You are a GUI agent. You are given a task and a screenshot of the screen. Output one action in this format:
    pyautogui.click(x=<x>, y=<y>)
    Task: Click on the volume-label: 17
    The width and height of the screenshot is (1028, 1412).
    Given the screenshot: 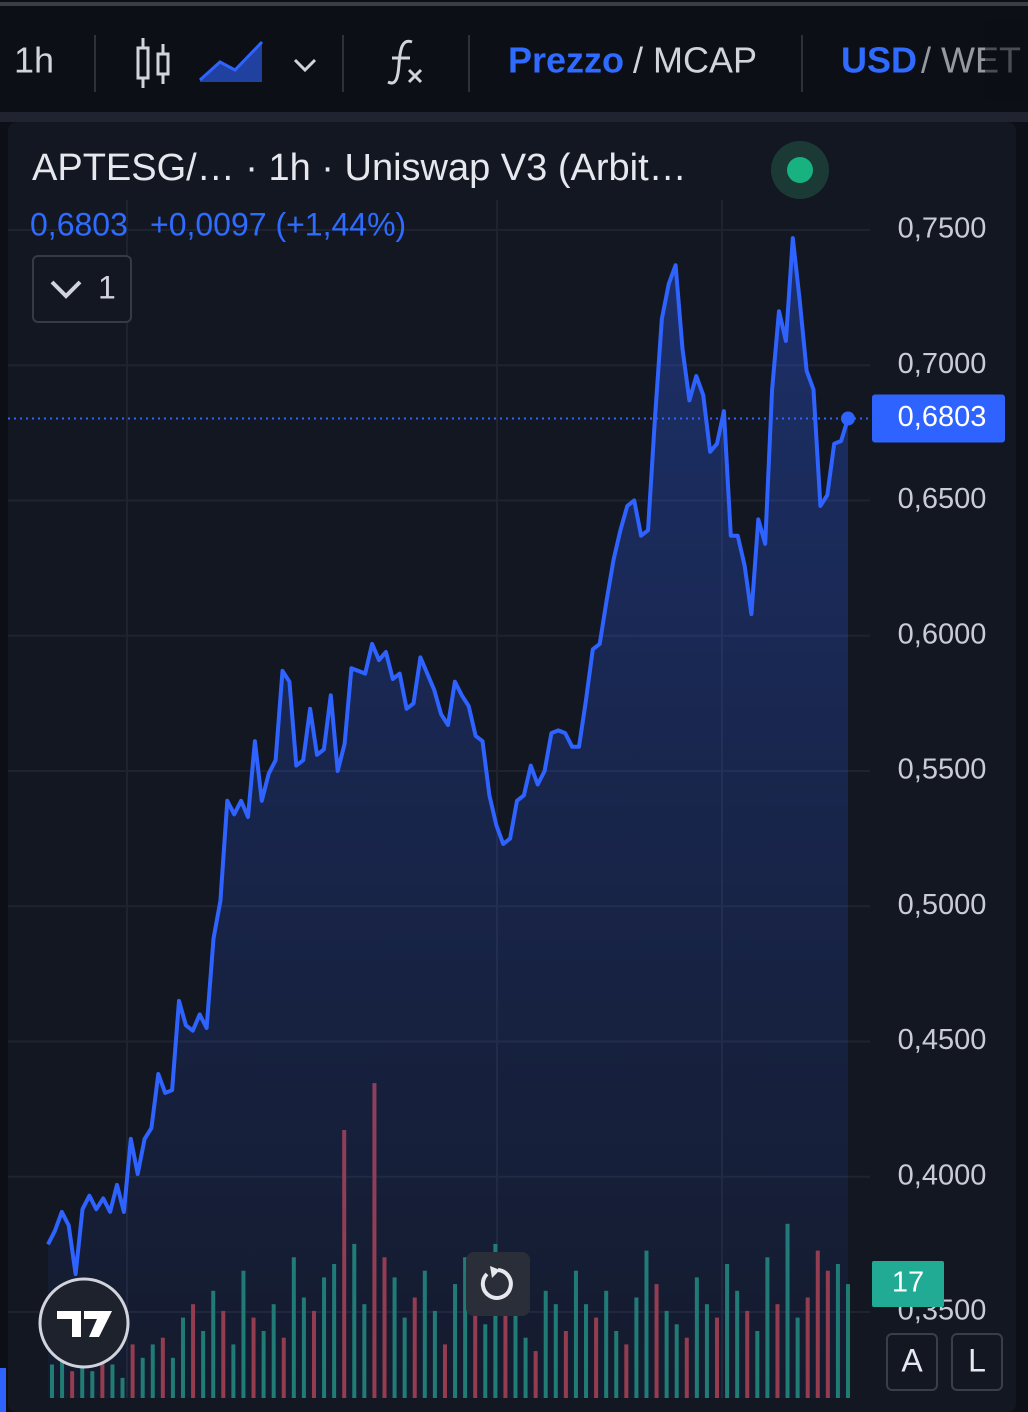 What is the action you would take?
    pyautogui.click(x=908, y=1283)
    